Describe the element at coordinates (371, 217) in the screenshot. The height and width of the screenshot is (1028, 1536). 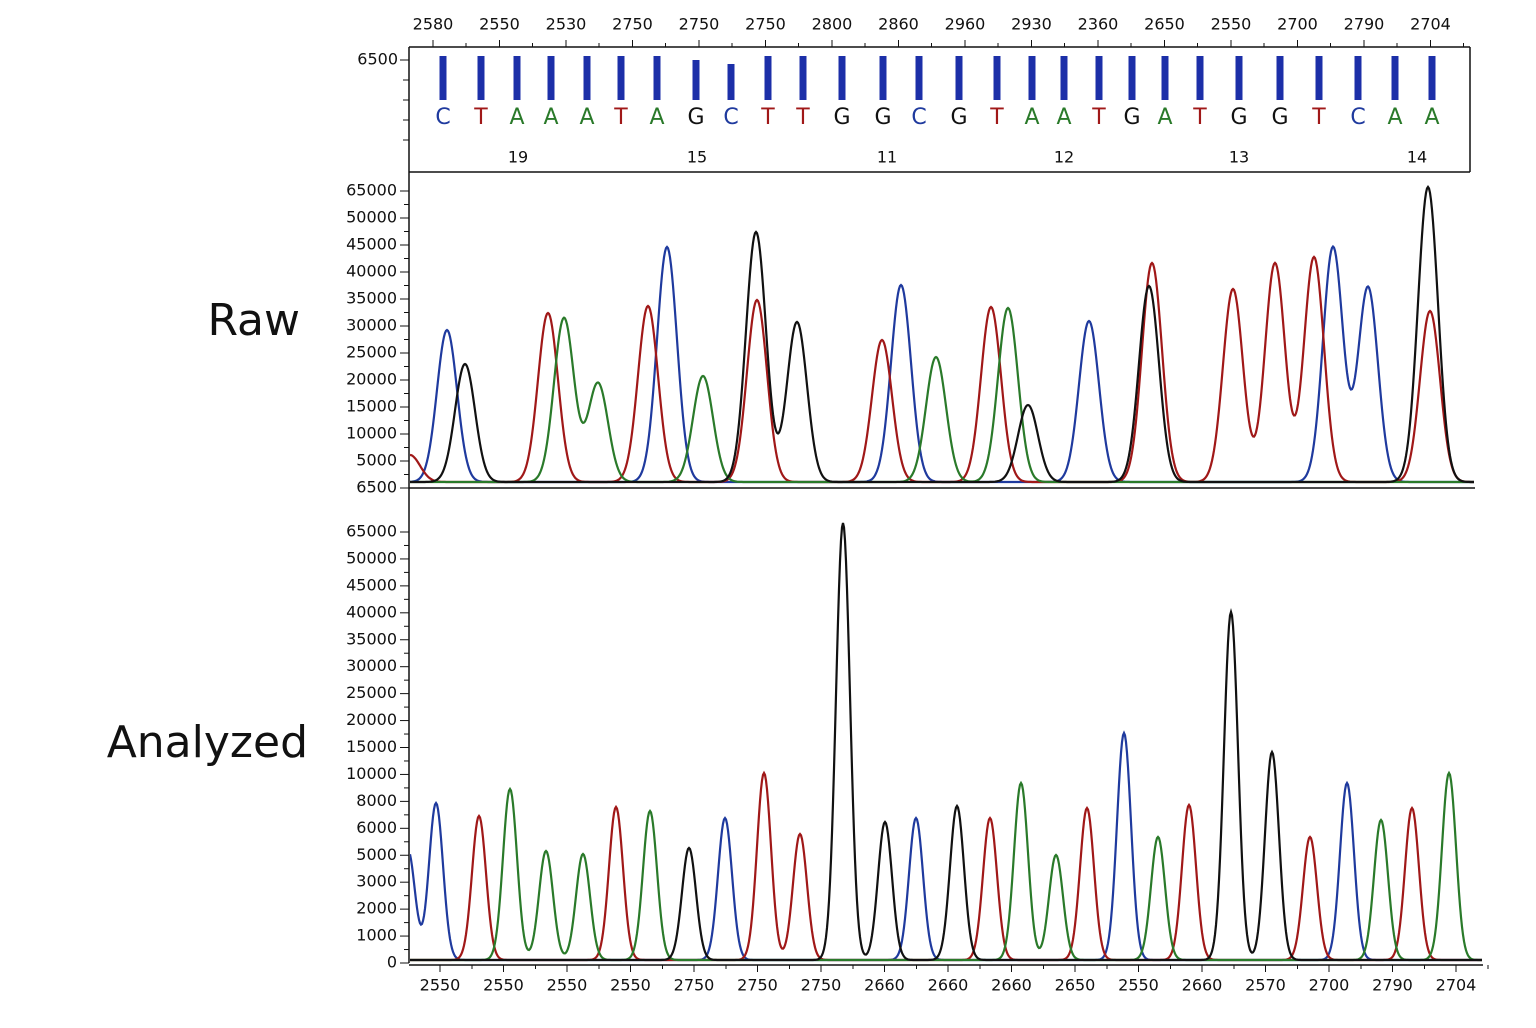
I see `y-tick-label: 50000` at that location.